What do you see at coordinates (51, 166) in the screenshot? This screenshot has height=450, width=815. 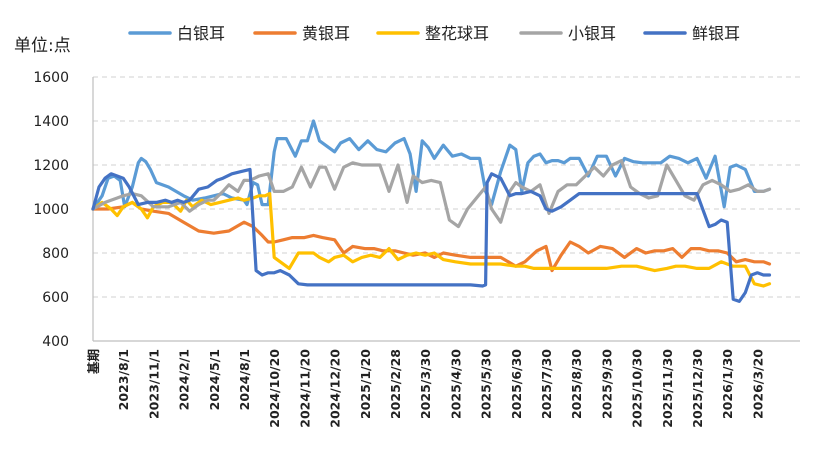 I see `y-tick-label: 1200` at bounding box center [51, 166].